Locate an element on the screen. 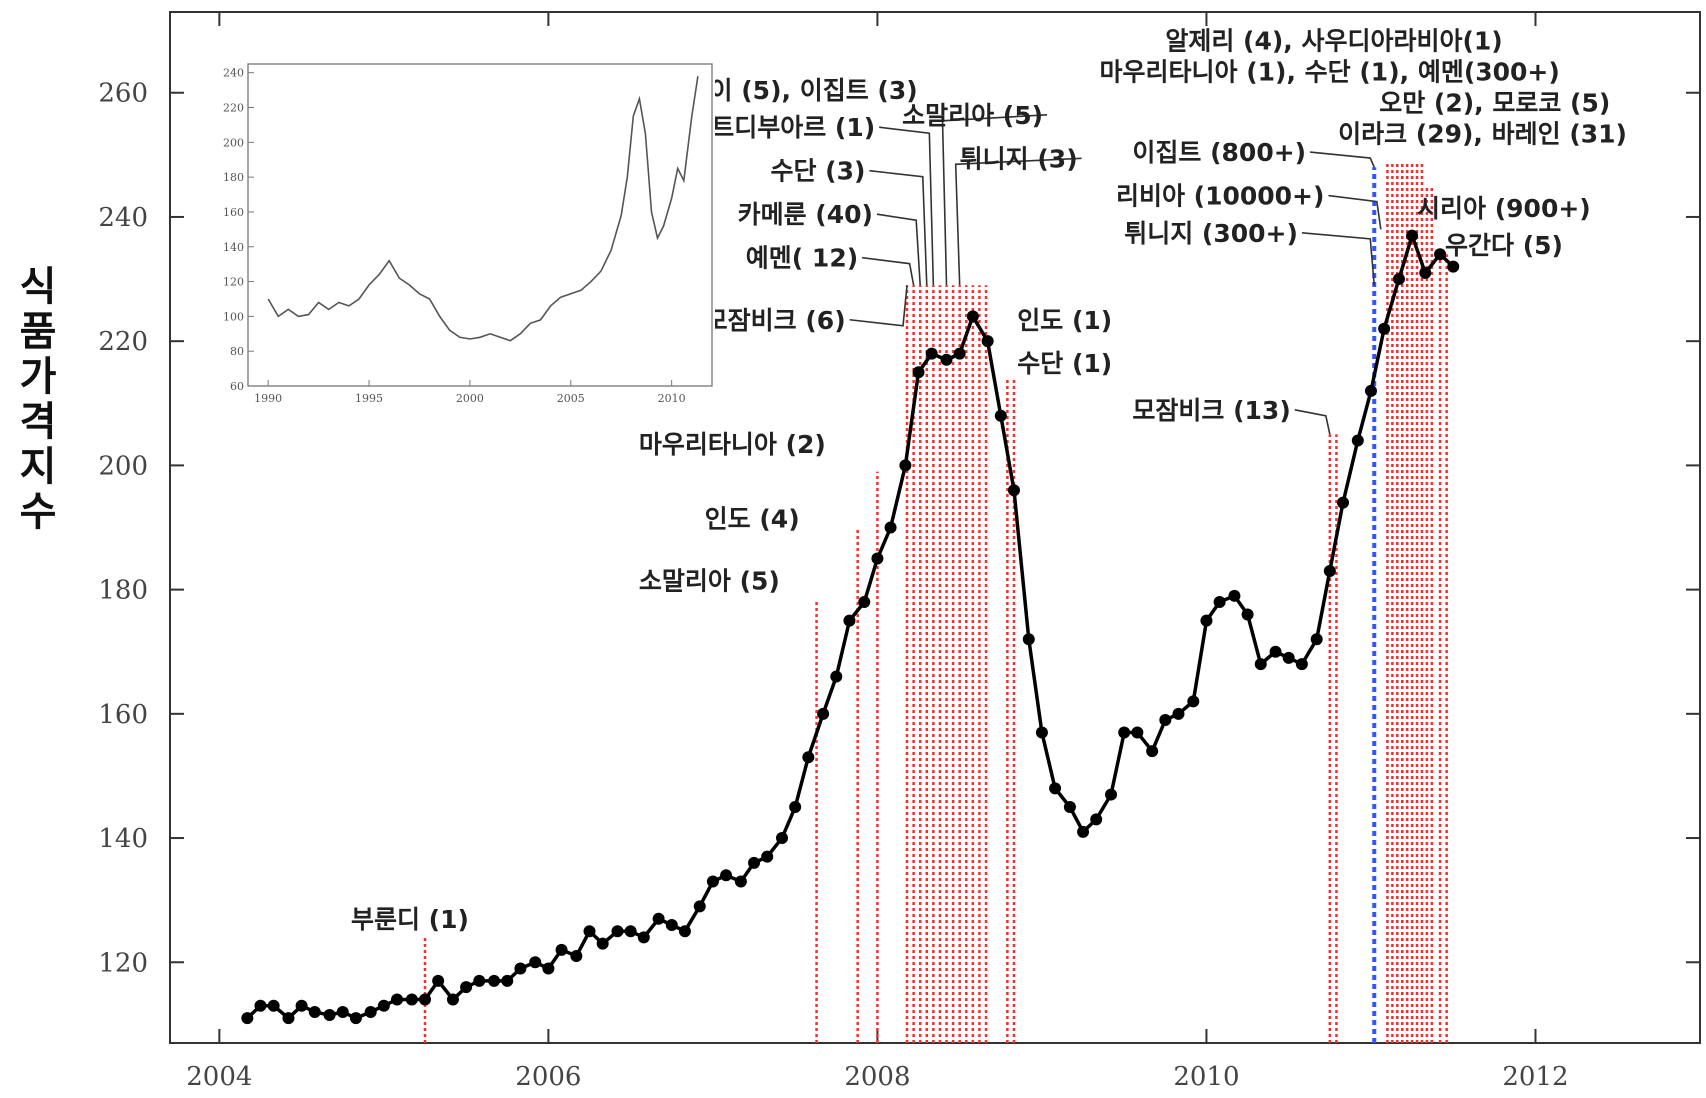  inset-border is located at coordinates (480, 225).